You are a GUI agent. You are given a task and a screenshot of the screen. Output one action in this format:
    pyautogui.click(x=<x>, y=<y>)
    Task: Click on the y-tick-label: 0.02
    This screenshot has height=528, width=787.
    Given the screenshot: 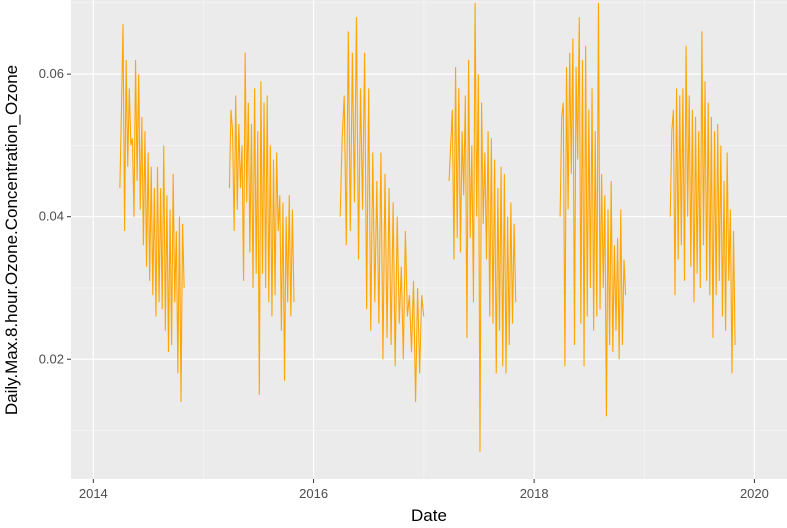 What is the action you would take?
    pyautogui.click(x=51, y=358)
    